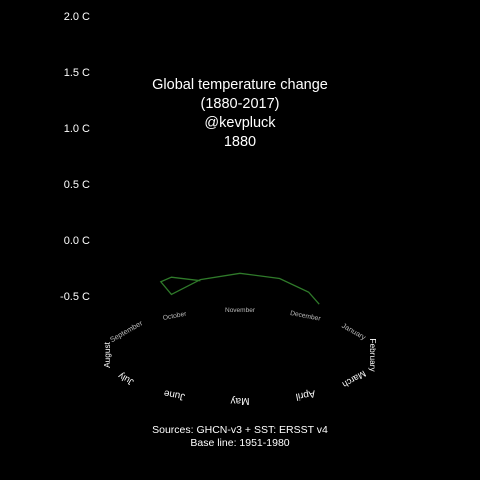 This screenshot has height=480, width=480. I want to click on month-label: June, so click(174, 394).